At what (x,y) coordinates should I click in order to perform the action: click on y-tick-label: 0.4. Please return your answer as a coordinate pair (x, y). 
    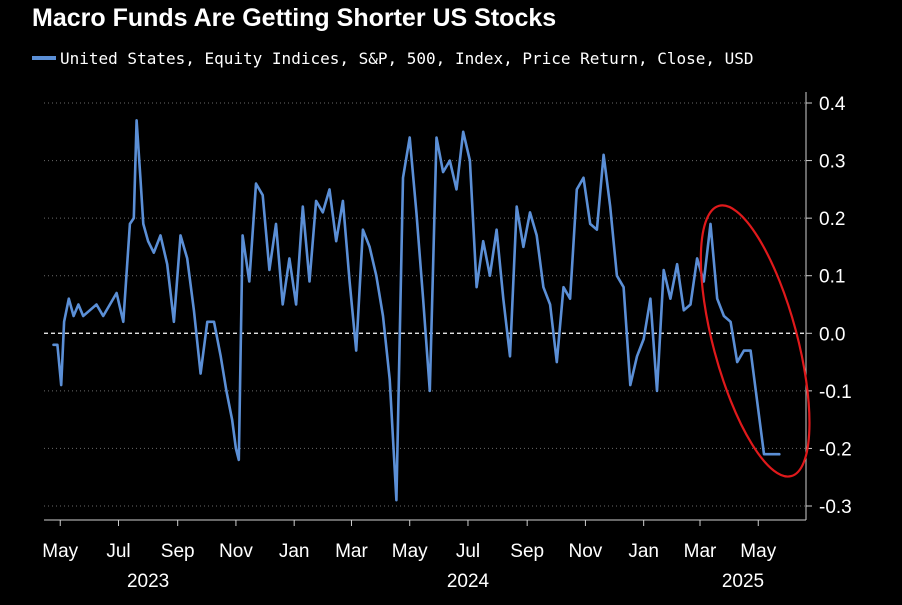
    Looking at the image, I should click on (832, 104).